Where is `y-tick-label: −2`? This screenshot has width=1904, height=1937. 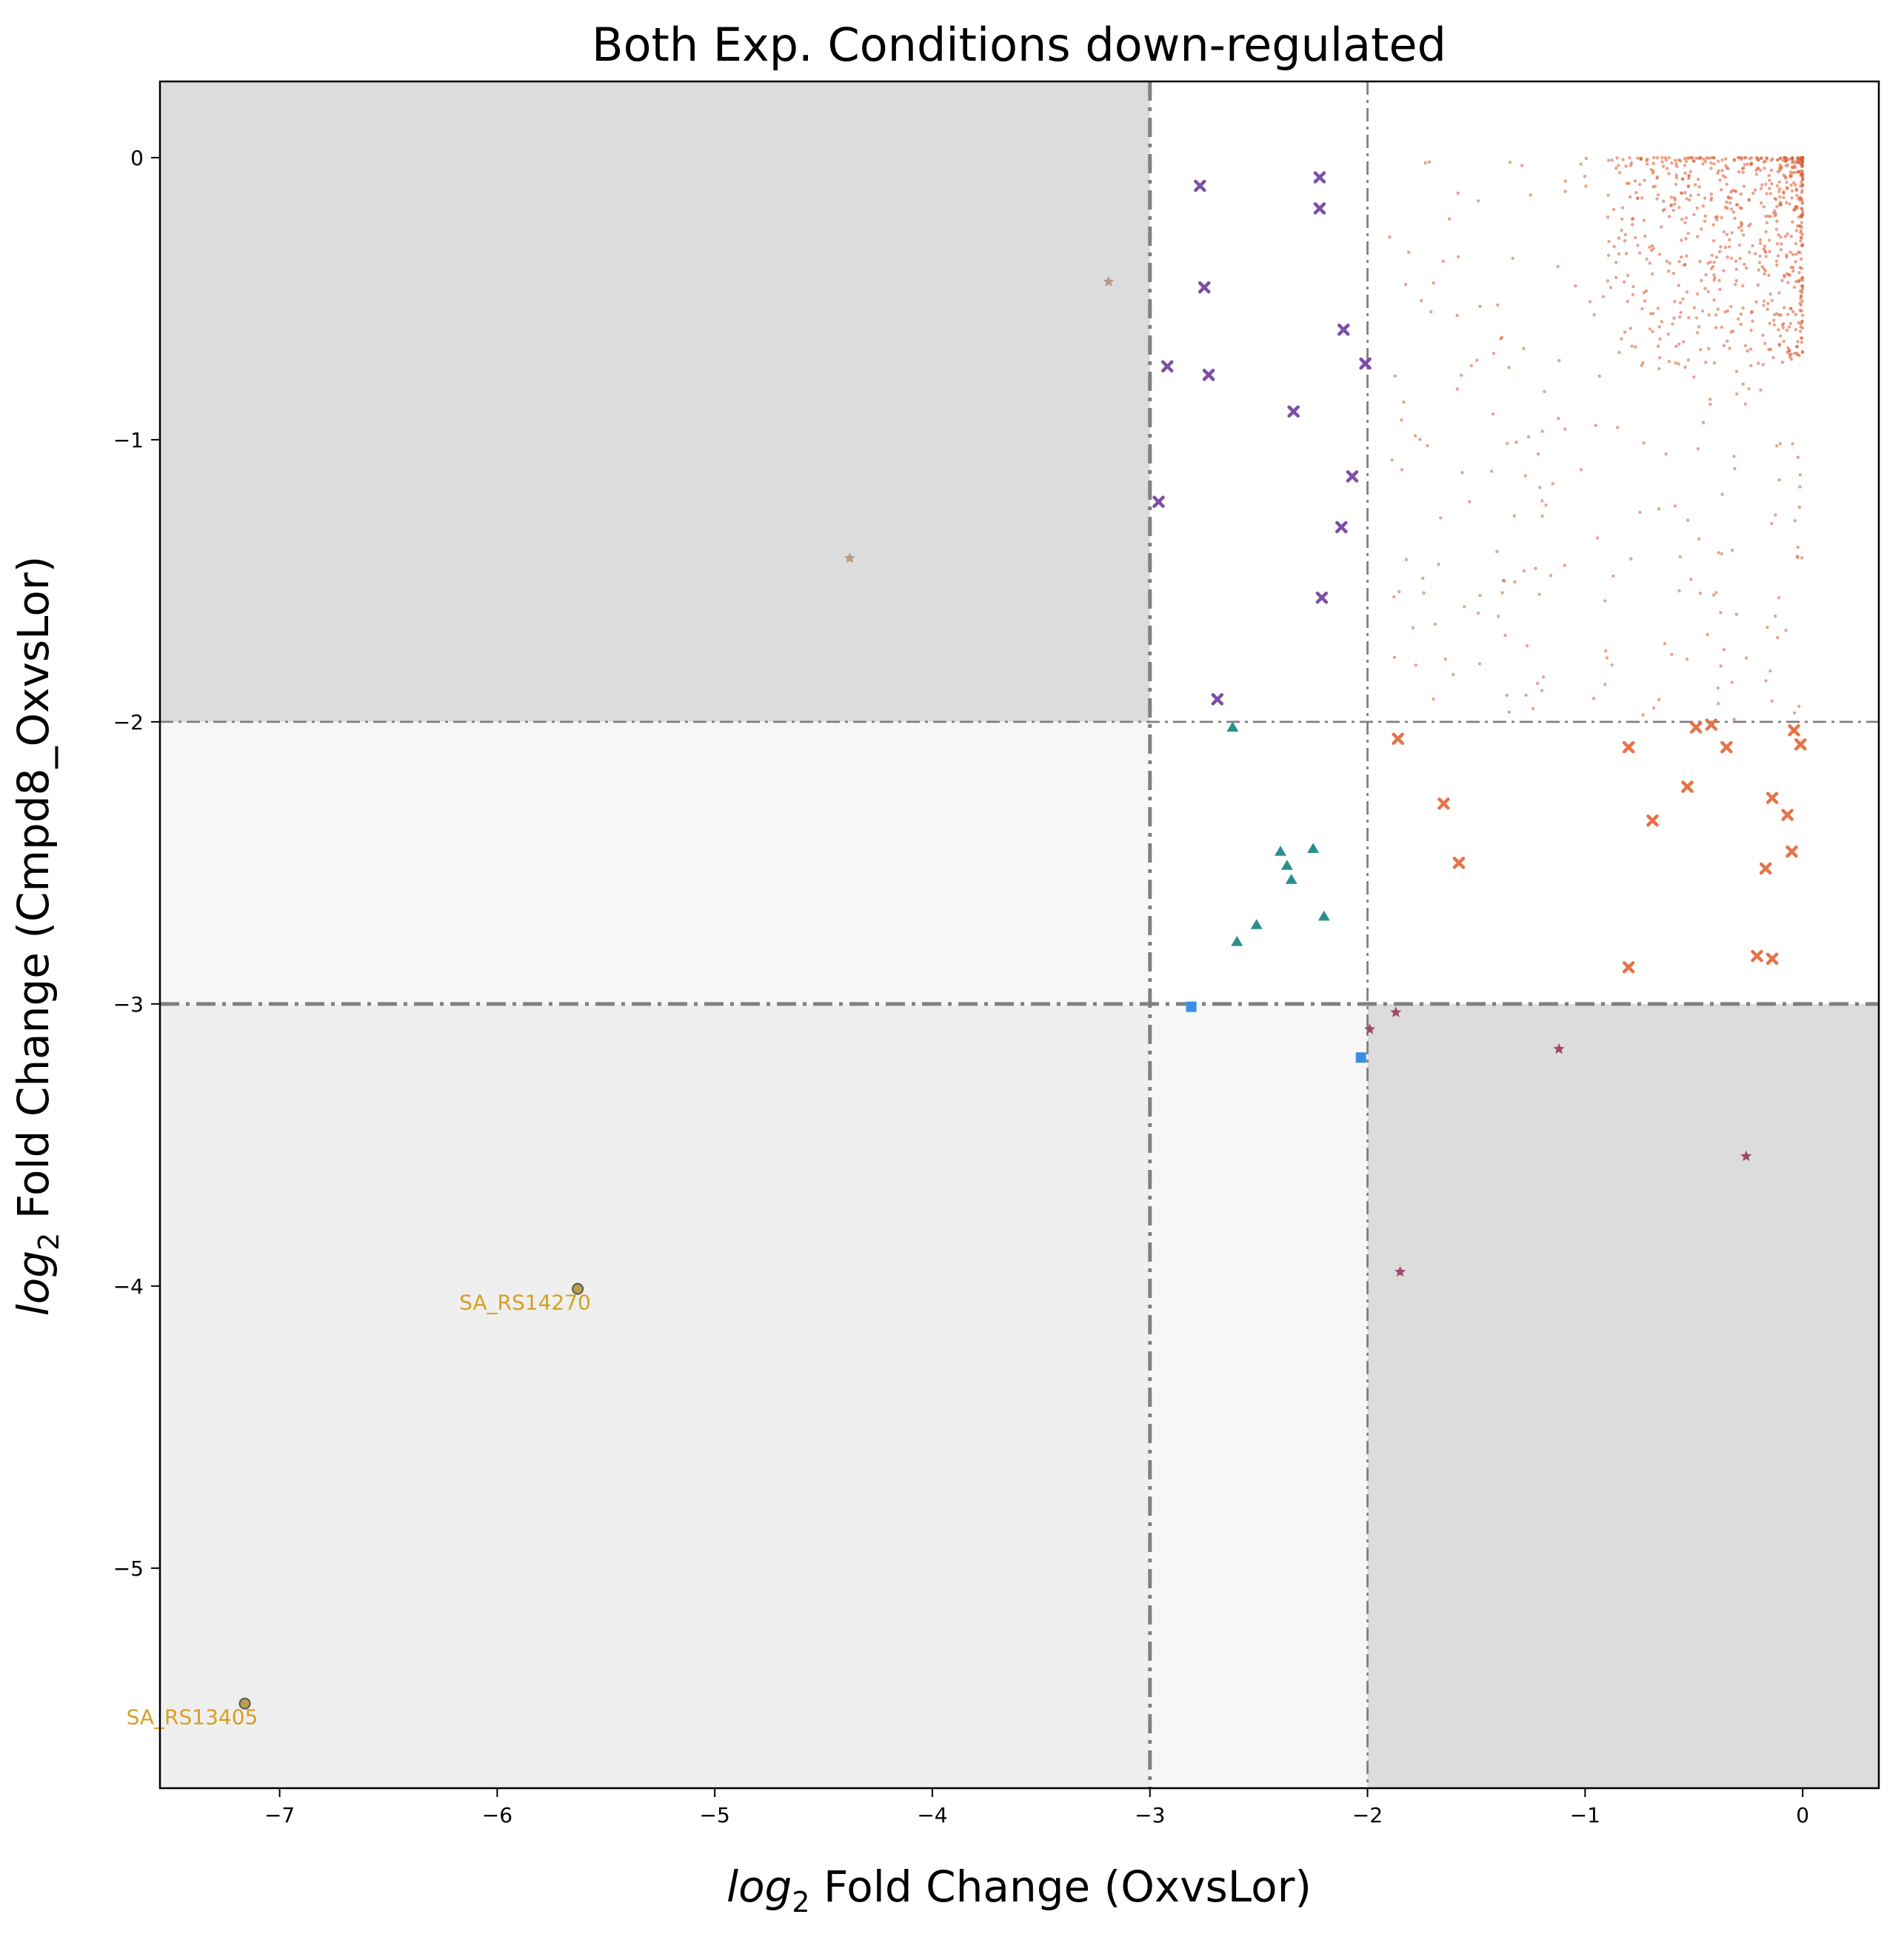 y-tick-label: −2 is located at coordinates (128, 722).